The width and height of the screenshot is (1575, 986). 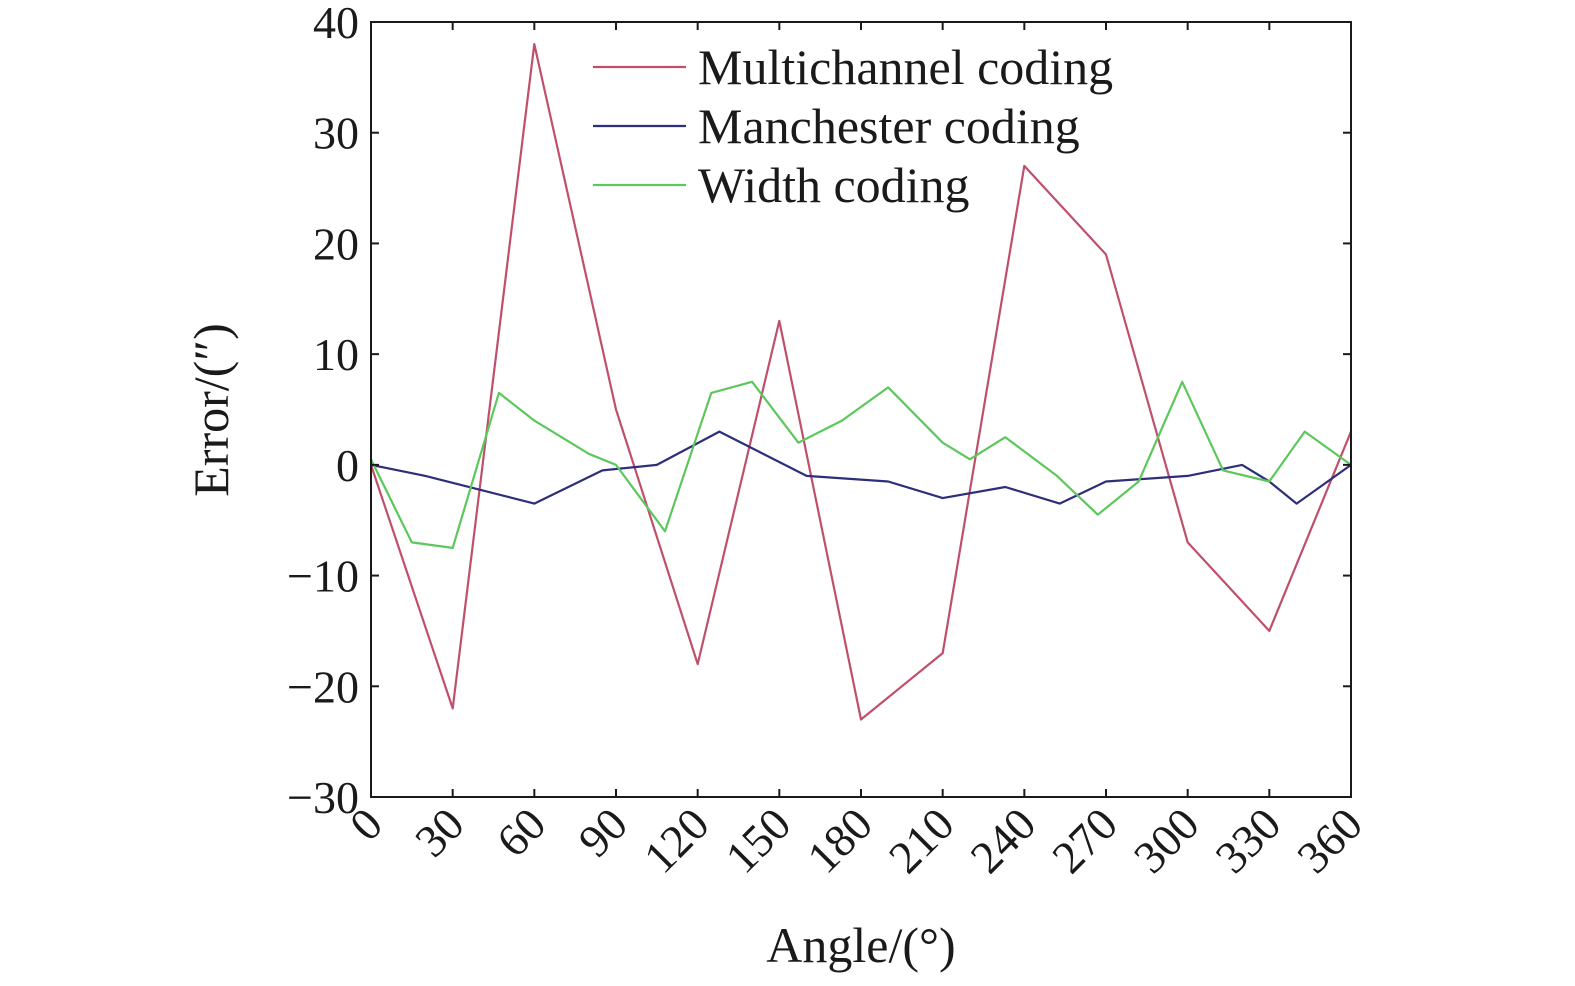 What do you see at coordinates (323, 576) in the screenshot?
I see `y-tick-label: −10` at bounding box center [323, 576].